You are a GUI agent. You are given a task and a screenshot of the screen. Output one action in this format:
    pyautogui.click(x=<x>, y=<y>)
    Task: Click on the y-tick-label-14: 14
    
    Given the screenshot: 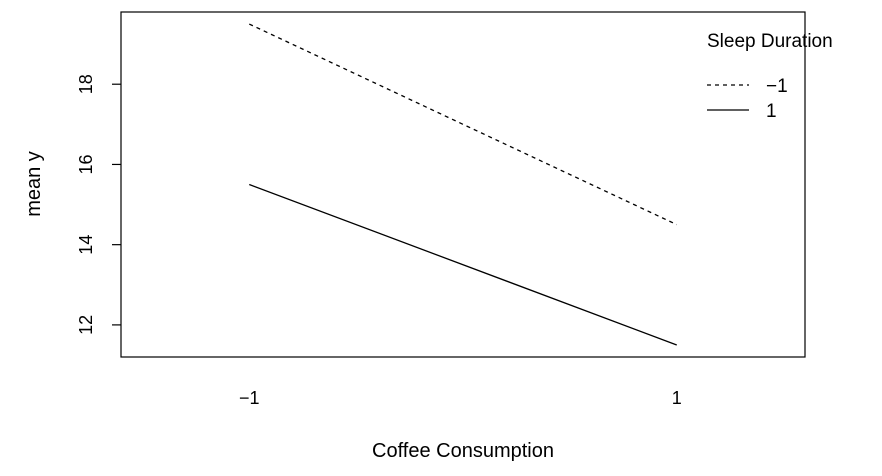 What is the action you would take?
    pyautogui.click(x=86, y=245)
    